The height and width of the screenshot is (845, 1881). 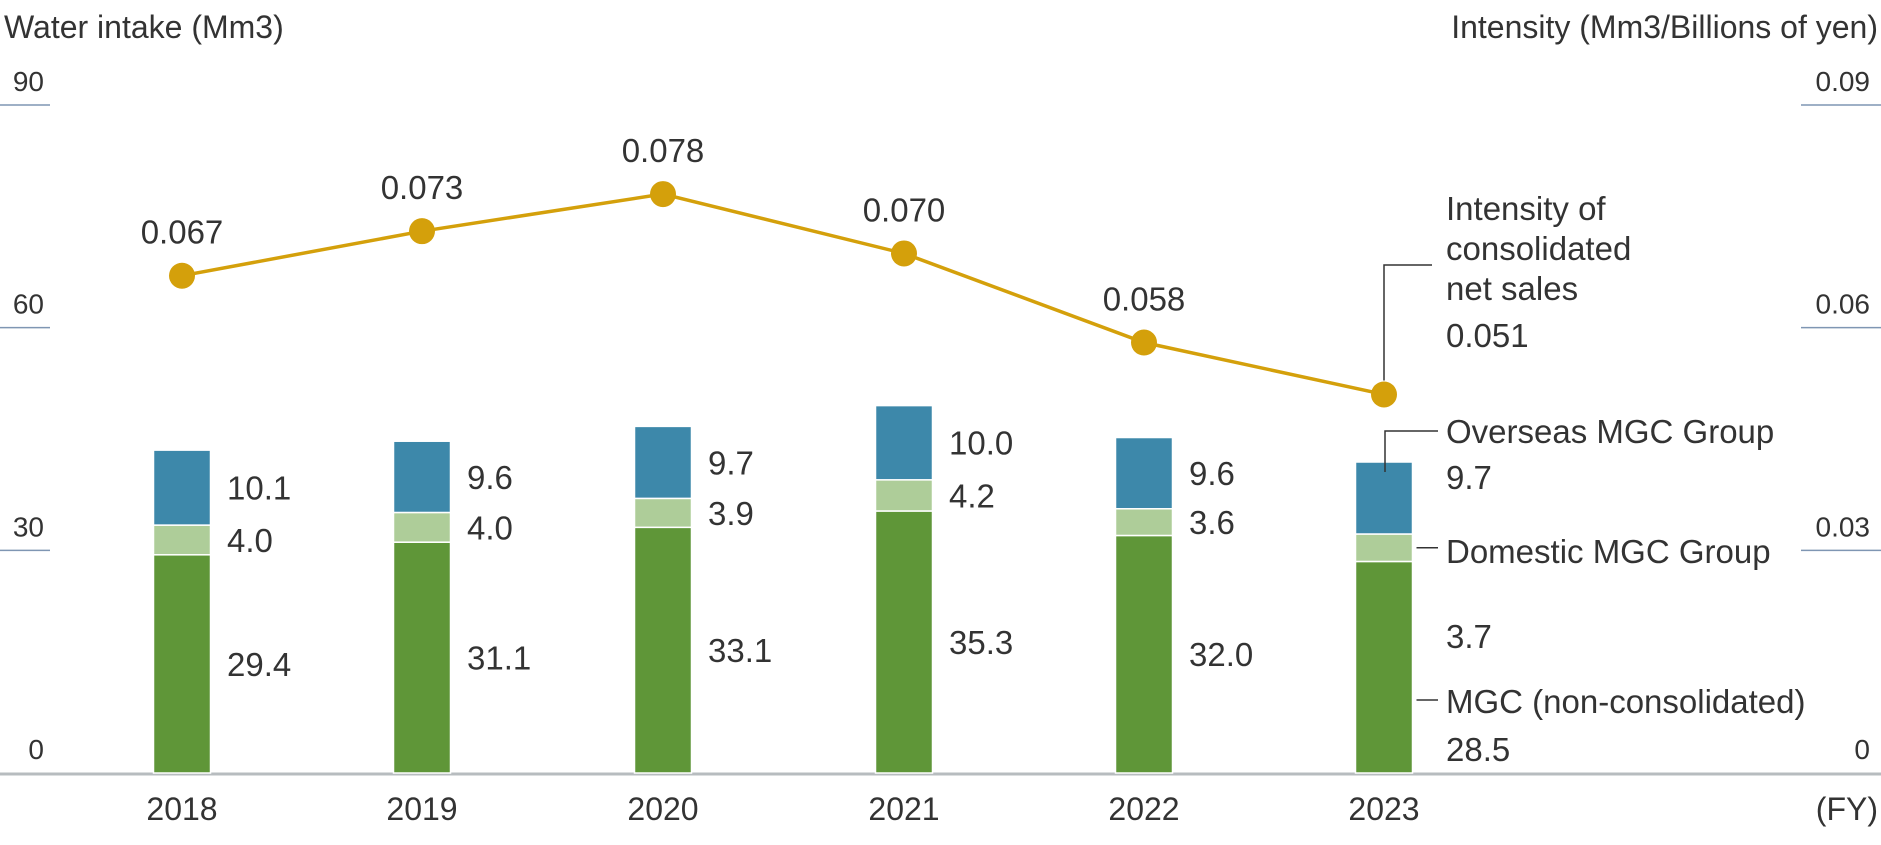 I want to click on bar-value-label: 3.9, so click(x=731, y=513).